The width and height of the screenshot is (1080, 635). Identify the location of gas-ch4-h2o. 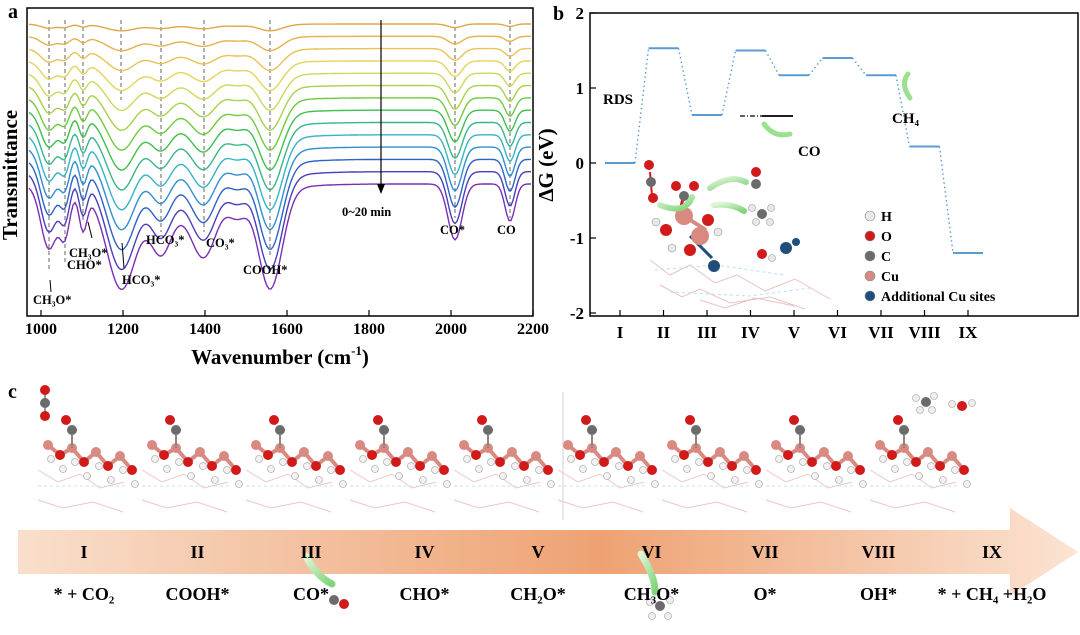
(944, 403).